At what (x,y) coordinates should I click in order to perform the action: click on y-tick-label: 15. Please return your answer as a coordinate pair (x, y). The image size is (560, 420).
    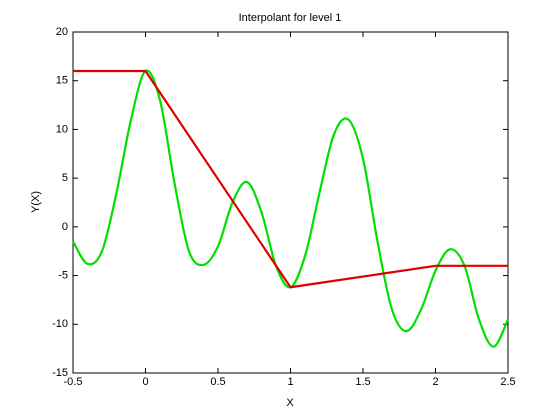
    Looking at the image, I should click on (62, 81).